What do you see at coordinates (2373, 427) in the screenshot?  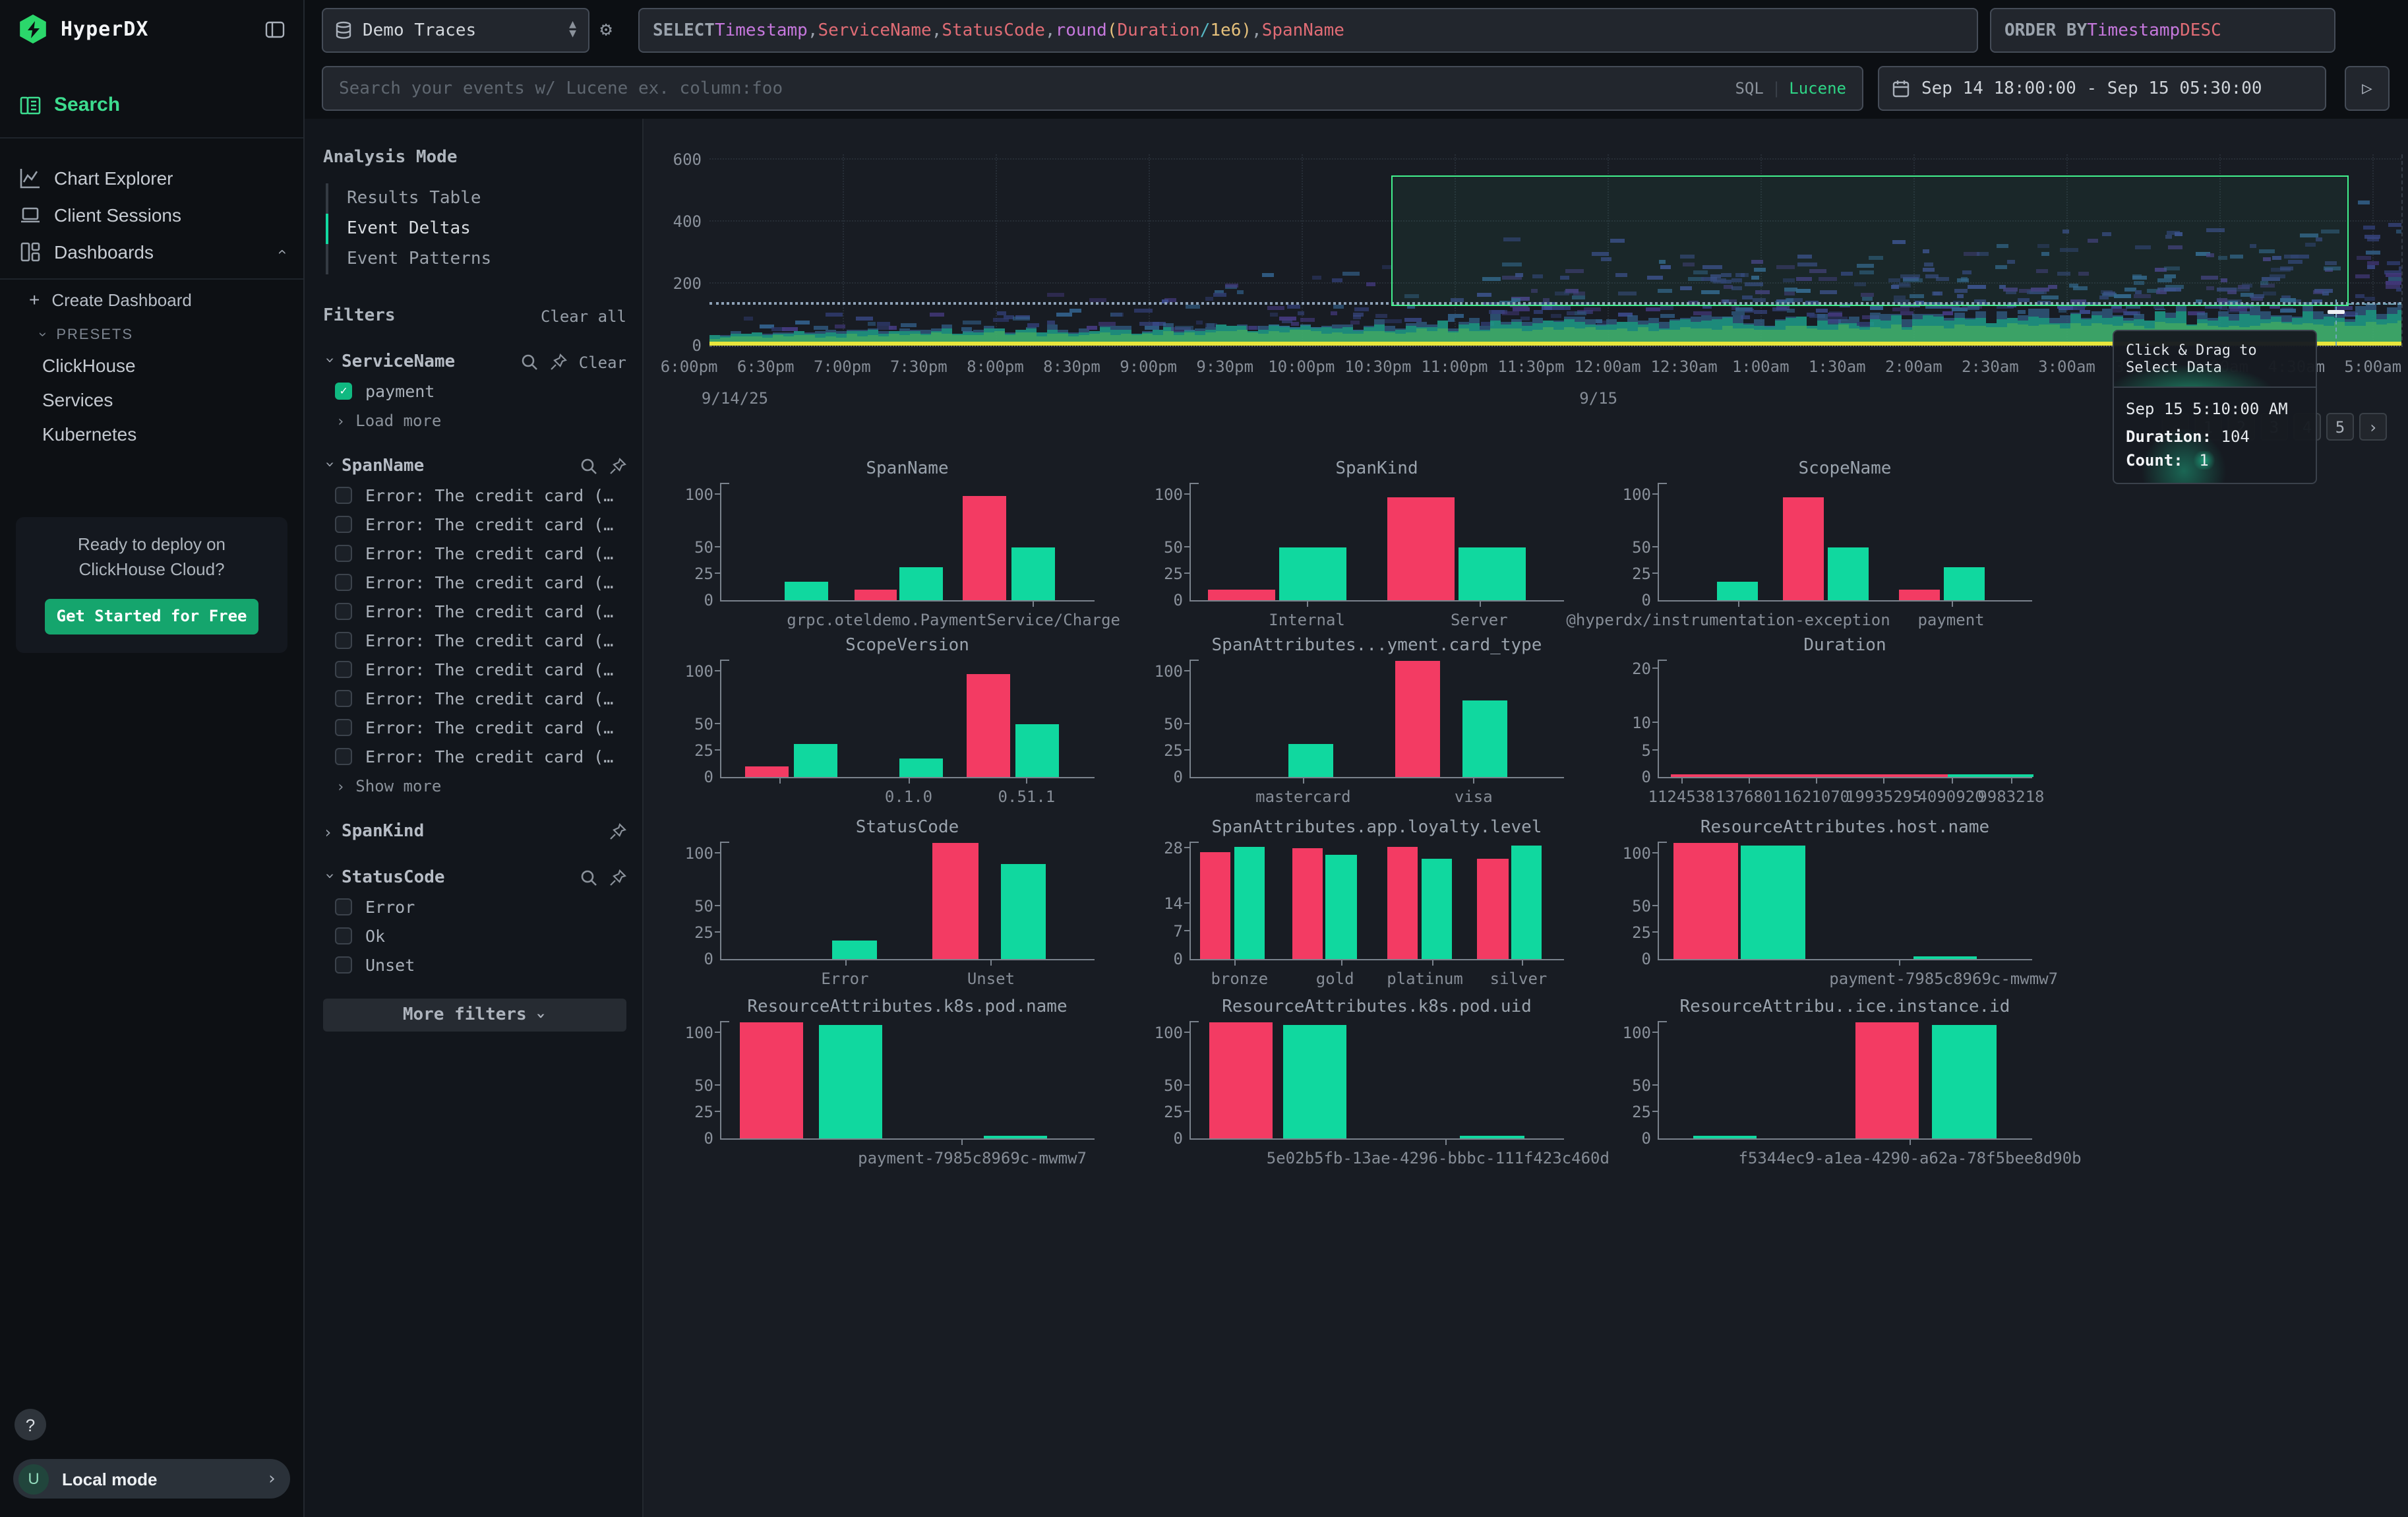 I see `page-next-button: ›` at bounding box center [2373, 427].